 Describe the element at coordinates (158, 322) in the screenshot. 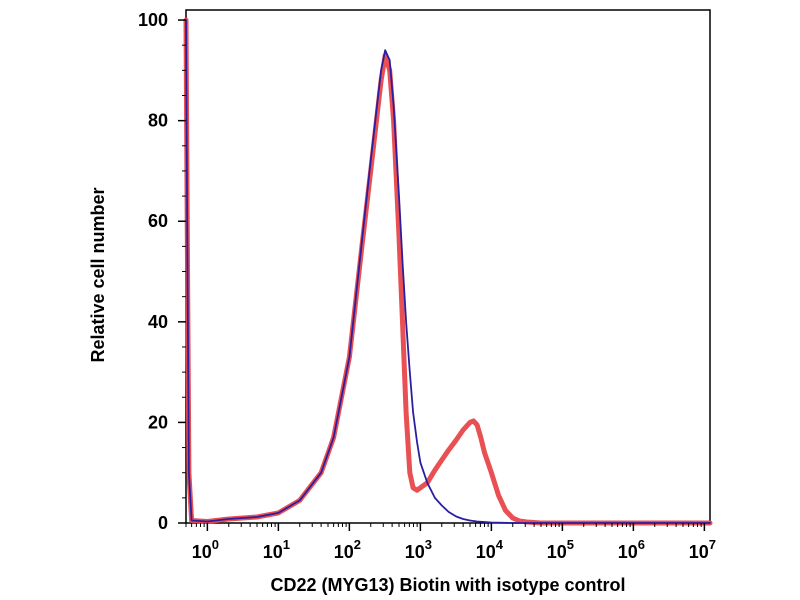

I see `y-tick-label: 40` at that location.